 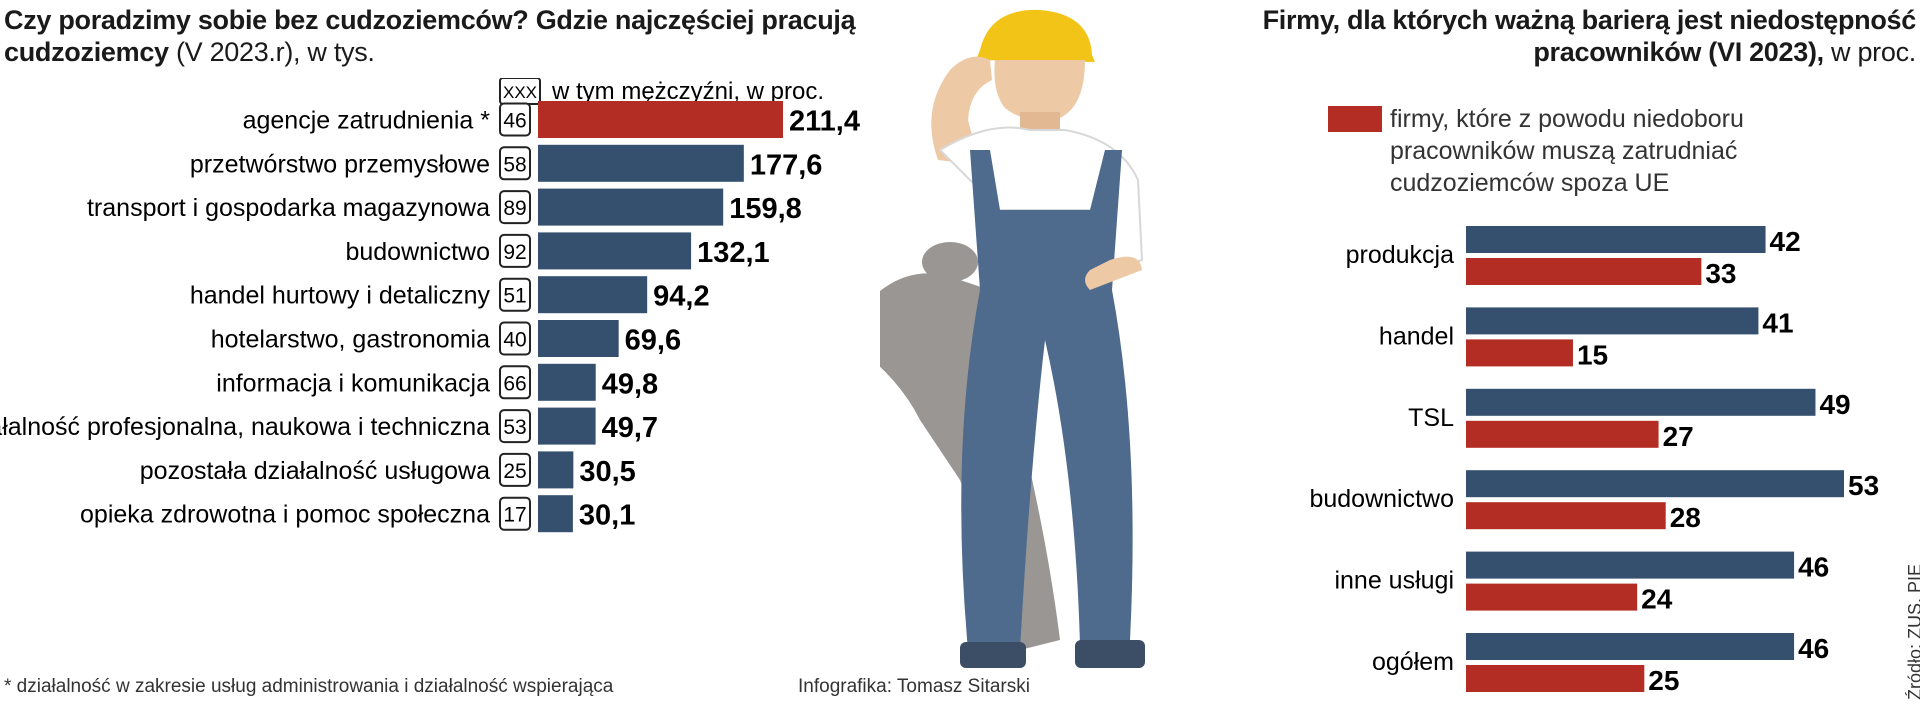 I want to click on left-legend: XXX w tym mężczyźni, w proc., so click(x=661, y=91).